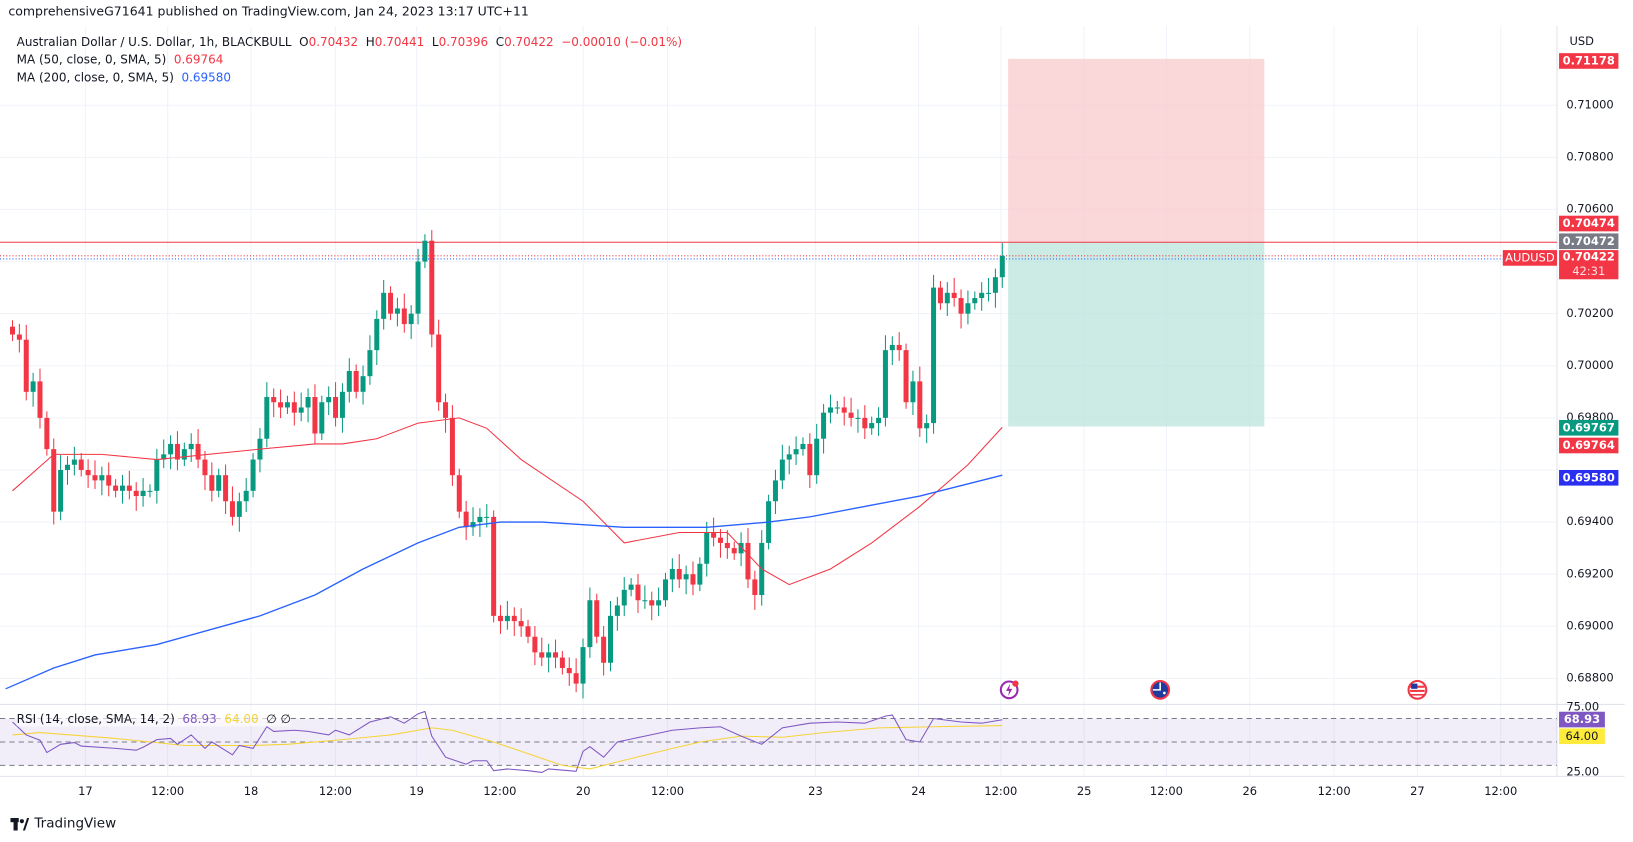 The height and width of the screenshot is (842, 1633). What do you see at coordinates (1084, 791) in the screenshot?
I see `time-tick-label: 25` at bounding box center [1084, 791].